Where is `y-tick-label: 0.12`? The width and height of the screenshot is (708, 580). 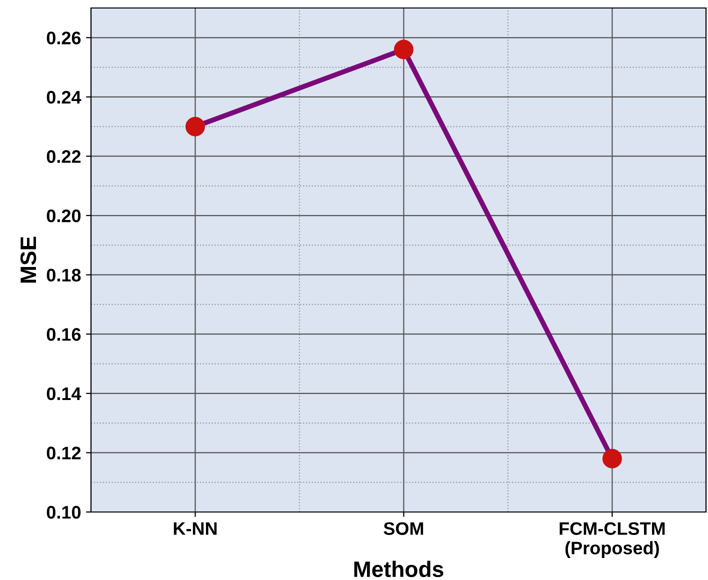 y-tick-label: 0.12 is located at coordinates (63, 453).